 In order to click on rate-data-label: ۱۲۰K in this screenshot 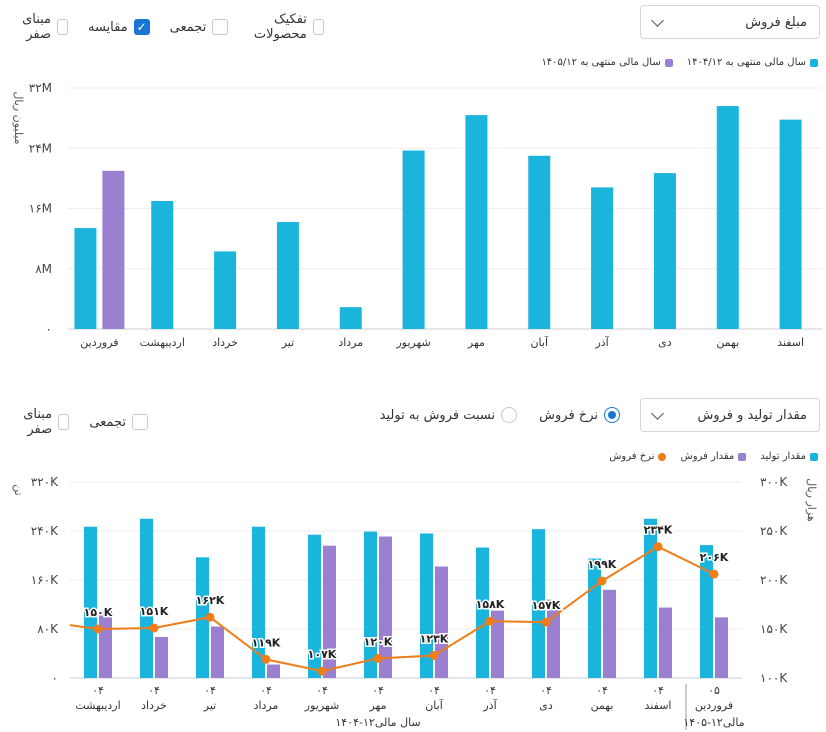, I will do `click(378, 641)`.